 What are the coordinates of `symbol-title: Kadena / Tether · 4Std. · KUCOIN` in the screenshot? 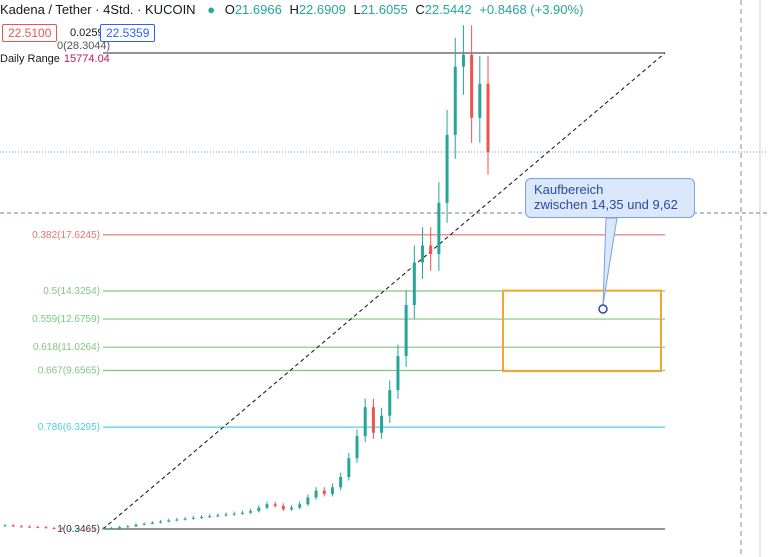 It's located at (98, 9).